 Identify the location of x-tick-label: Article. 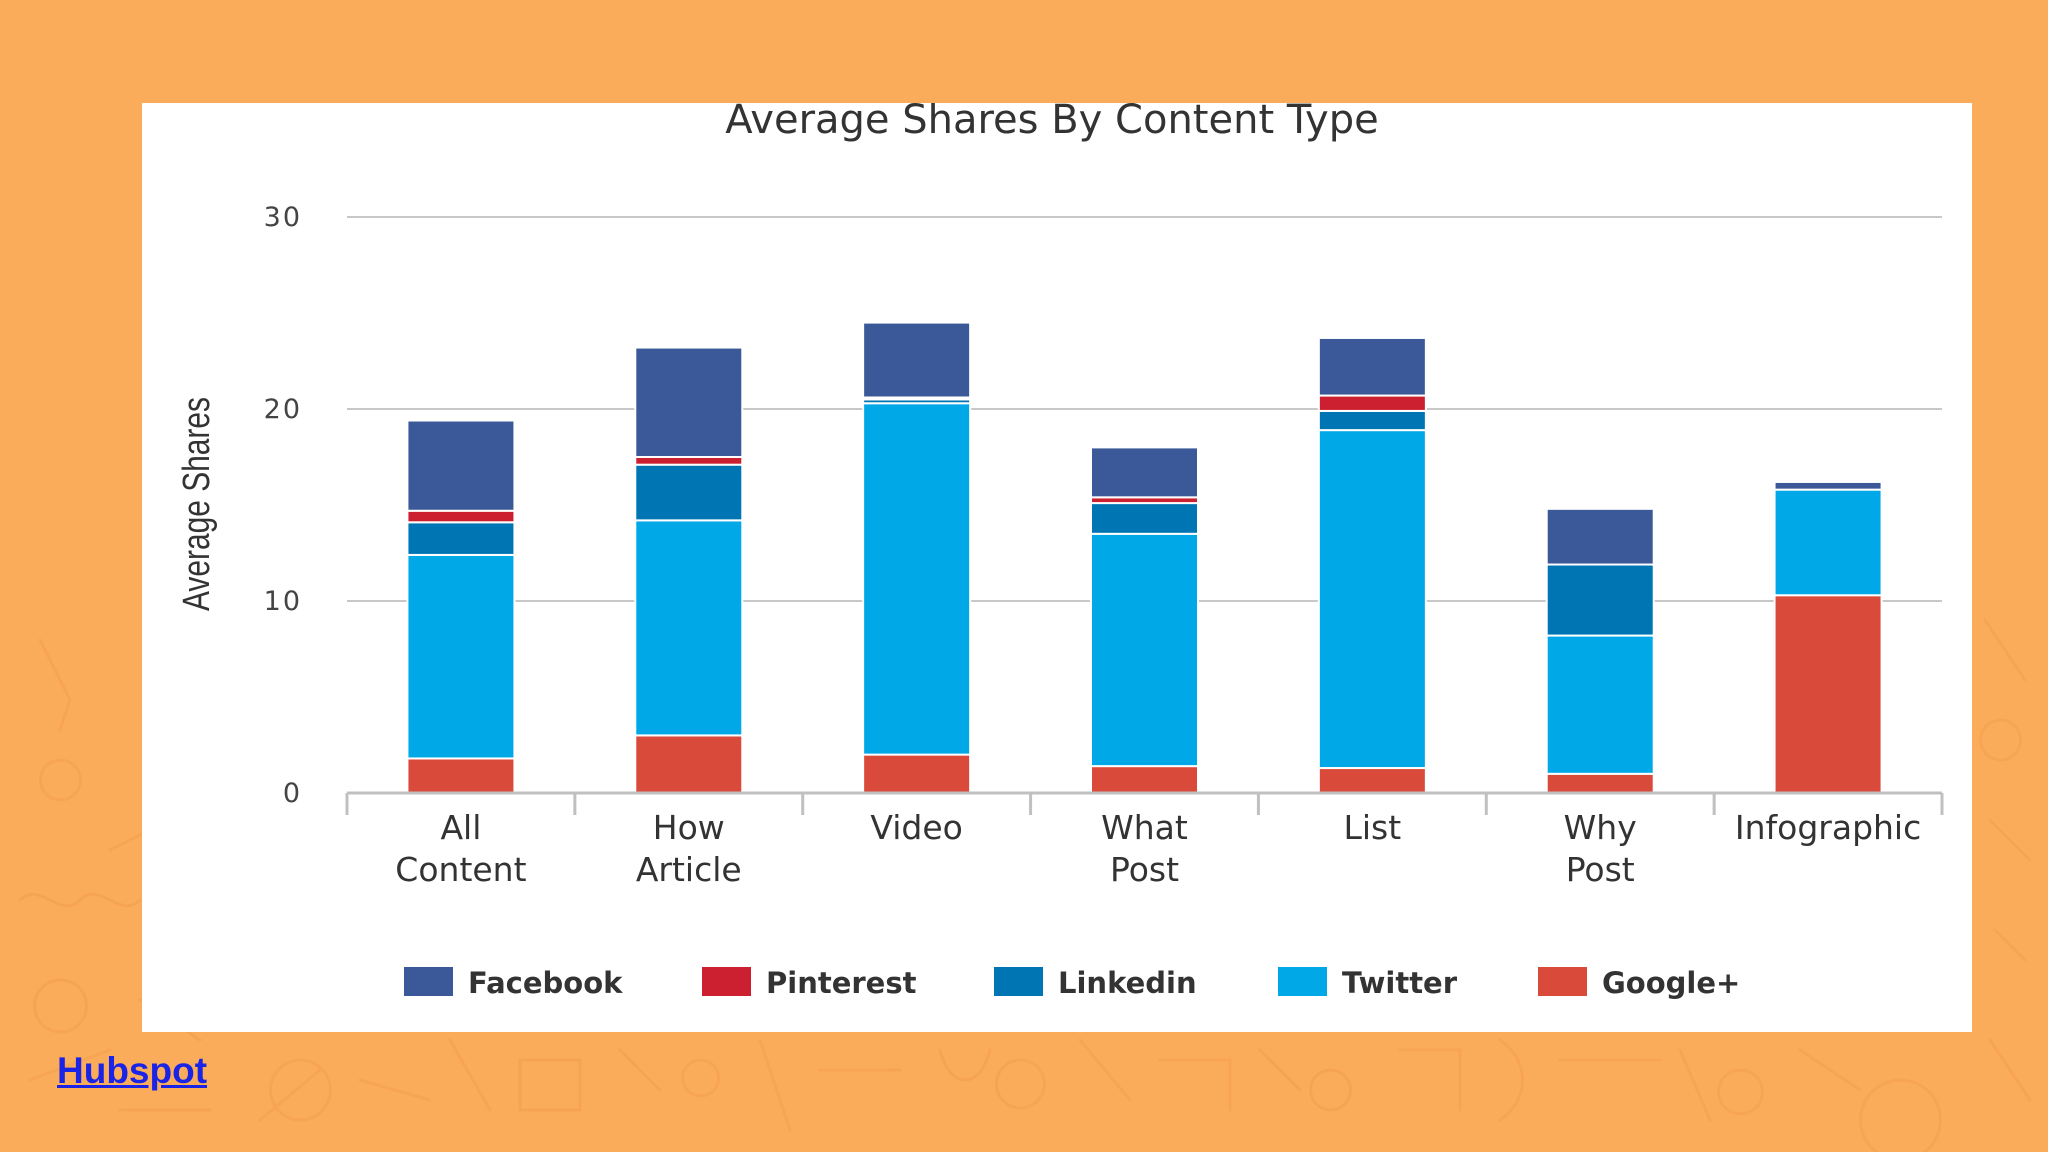
(689, 869).